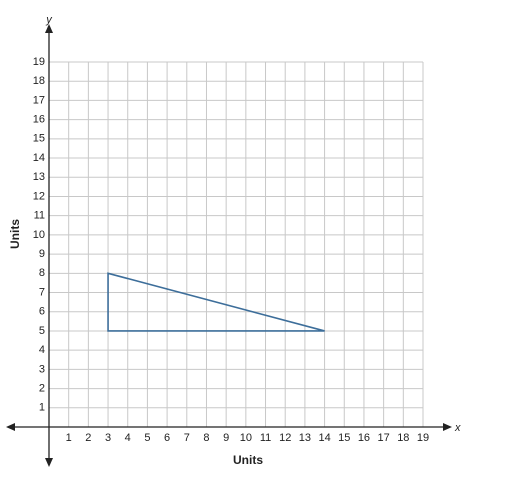 This screenshot has width=507, height=480. What do you see at coordinates (246, 438) in the screenshot?
I see `x-tick-label: 10` at bounding box center [246, 438].